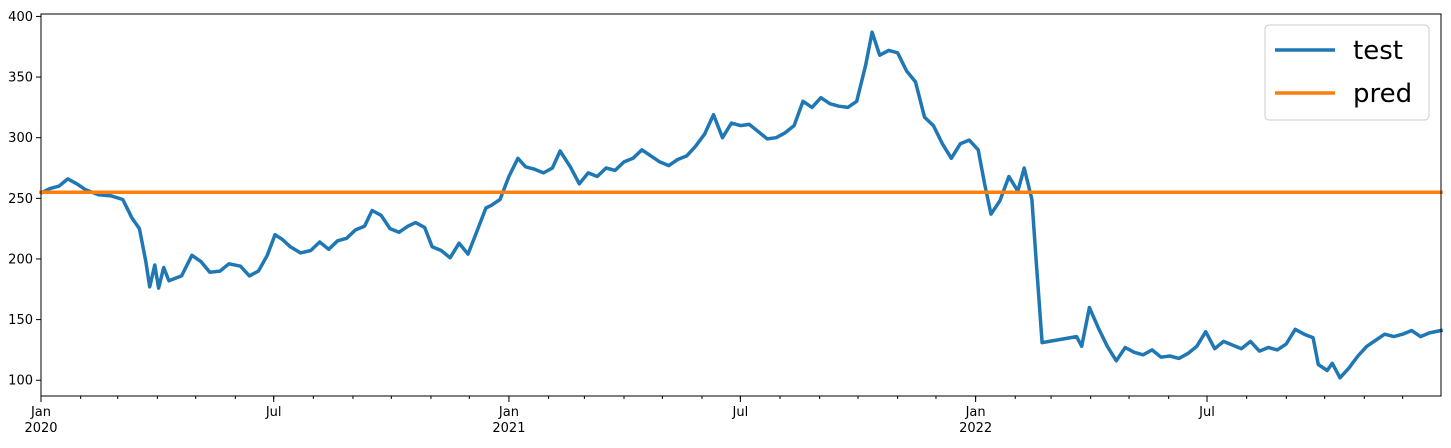 Image resolution: width=1451 pixels, height=448 pixels. What do you see at coordinates (20, 199) in the screenshot?
I see `y-tick-label: 250` at bounding box center [20, 199].